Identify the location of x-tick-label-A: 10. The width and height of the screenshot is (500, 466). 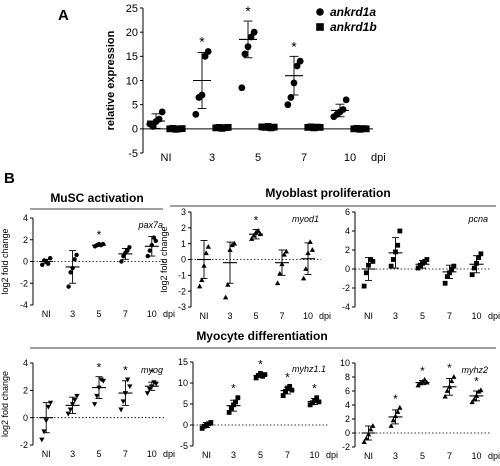
(350, 158).